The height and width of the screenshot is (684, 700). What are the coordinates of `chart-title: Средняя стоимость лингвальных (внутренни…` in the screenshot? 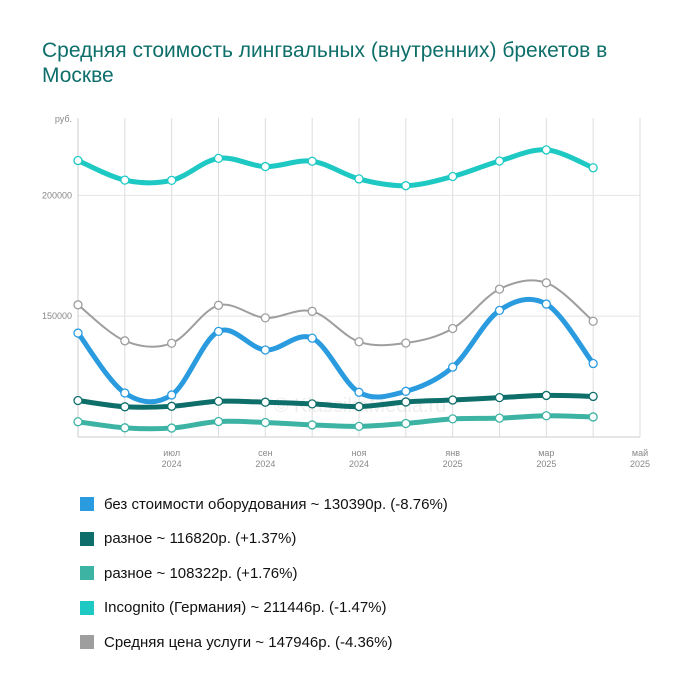 It's located at (325, 63).